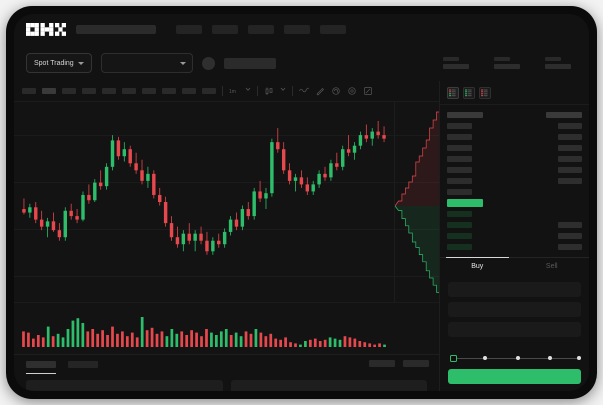 This screenshot has width=603, height=405. What do you see at coordinates (226, 328) in the screenshot?
I see `volume-chart` at bounding box center [226, 328].